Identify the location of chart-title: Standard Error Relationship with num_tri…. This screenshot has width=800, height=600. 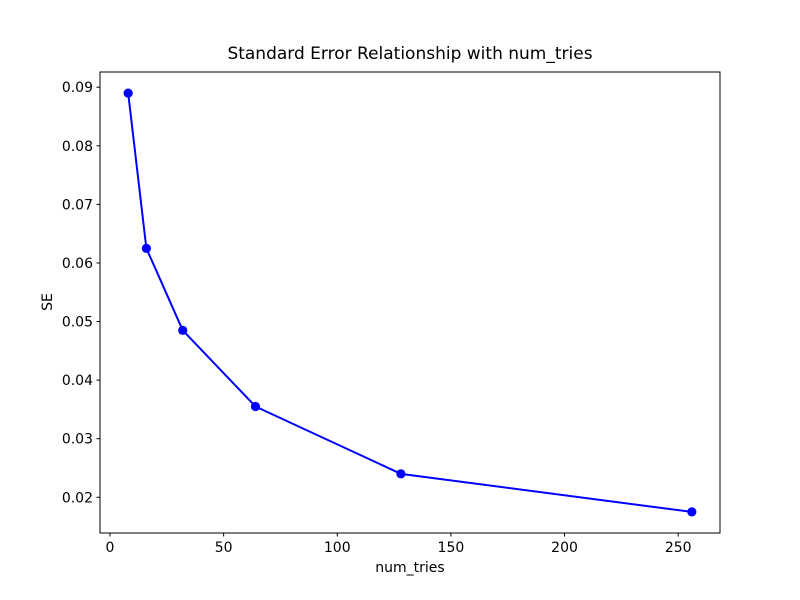
(410, 54).